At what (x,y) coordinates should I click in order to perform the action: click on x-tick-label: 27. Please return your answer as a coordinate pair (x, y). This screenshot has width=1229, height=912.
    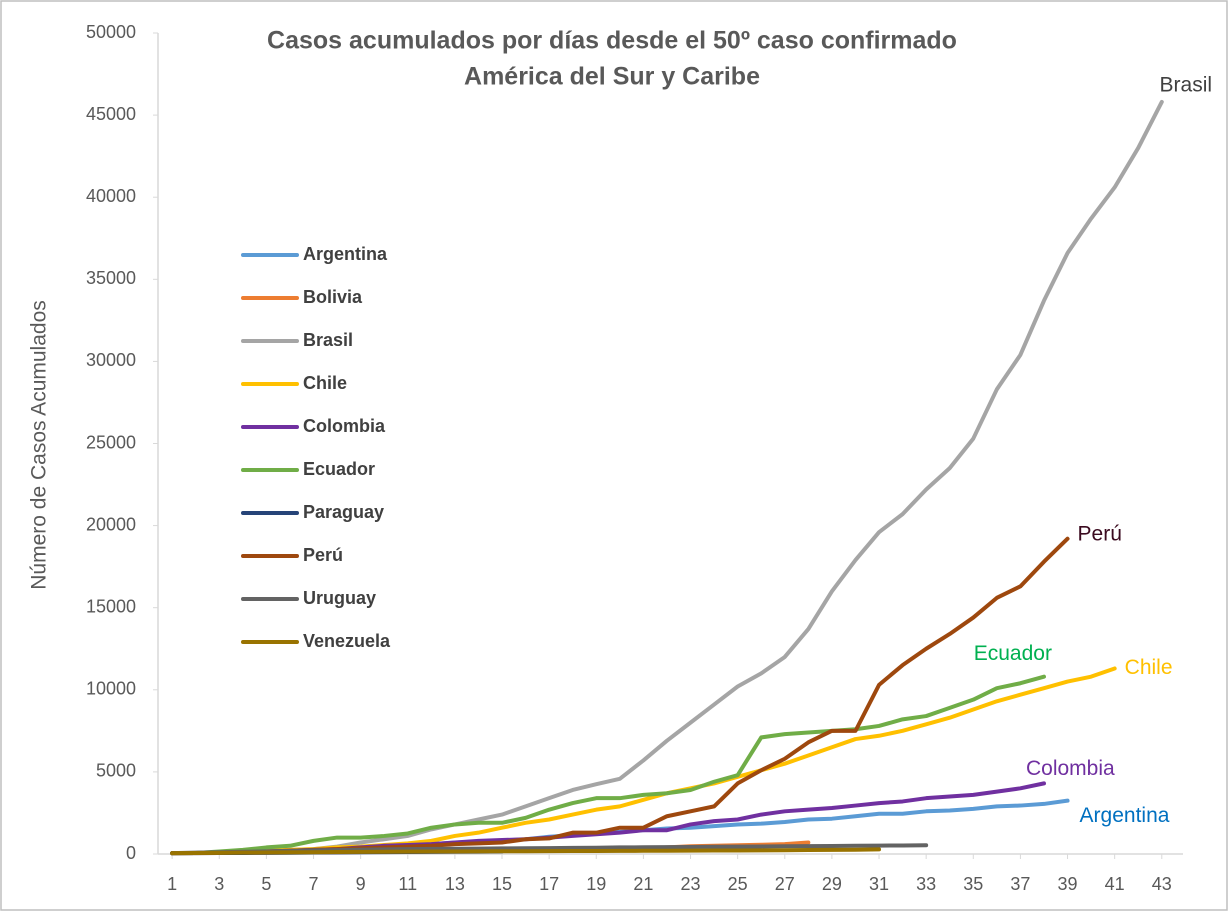
    Looking at the image, I should click on (785, 884).